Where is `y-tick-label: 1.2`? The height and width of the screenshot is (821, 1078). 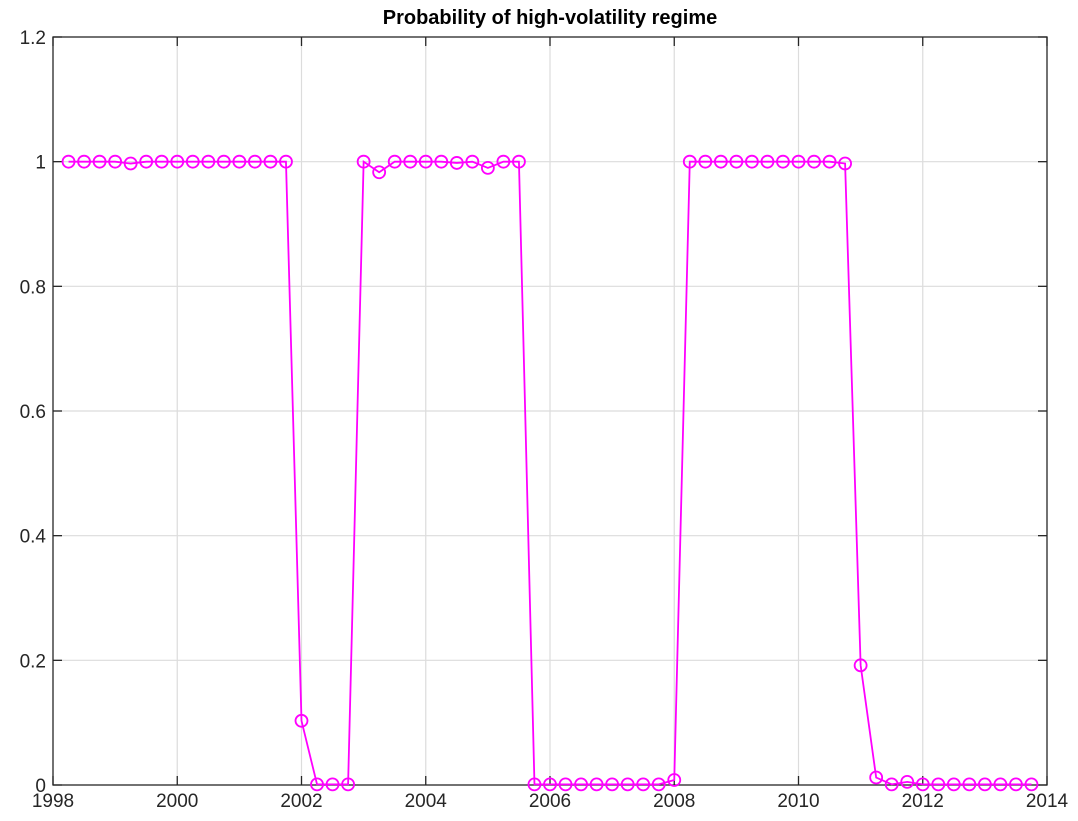 y-tick-label: 1.2 is located at coordinates (33, 38).